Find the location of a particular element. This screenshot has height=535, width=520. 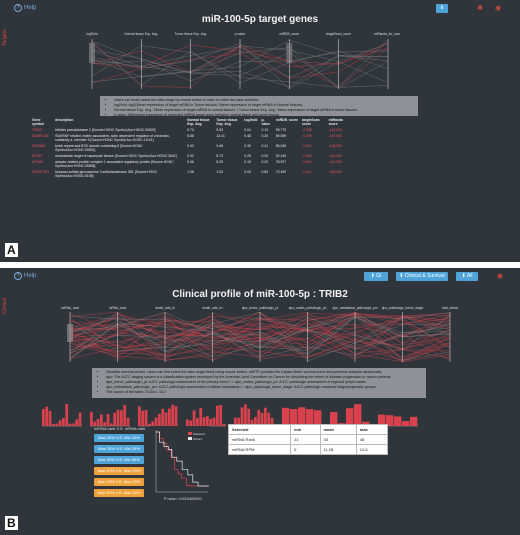

pc-axis-label: ajcc_pathologic_tumor_stage is located at coordinates (403, 308).